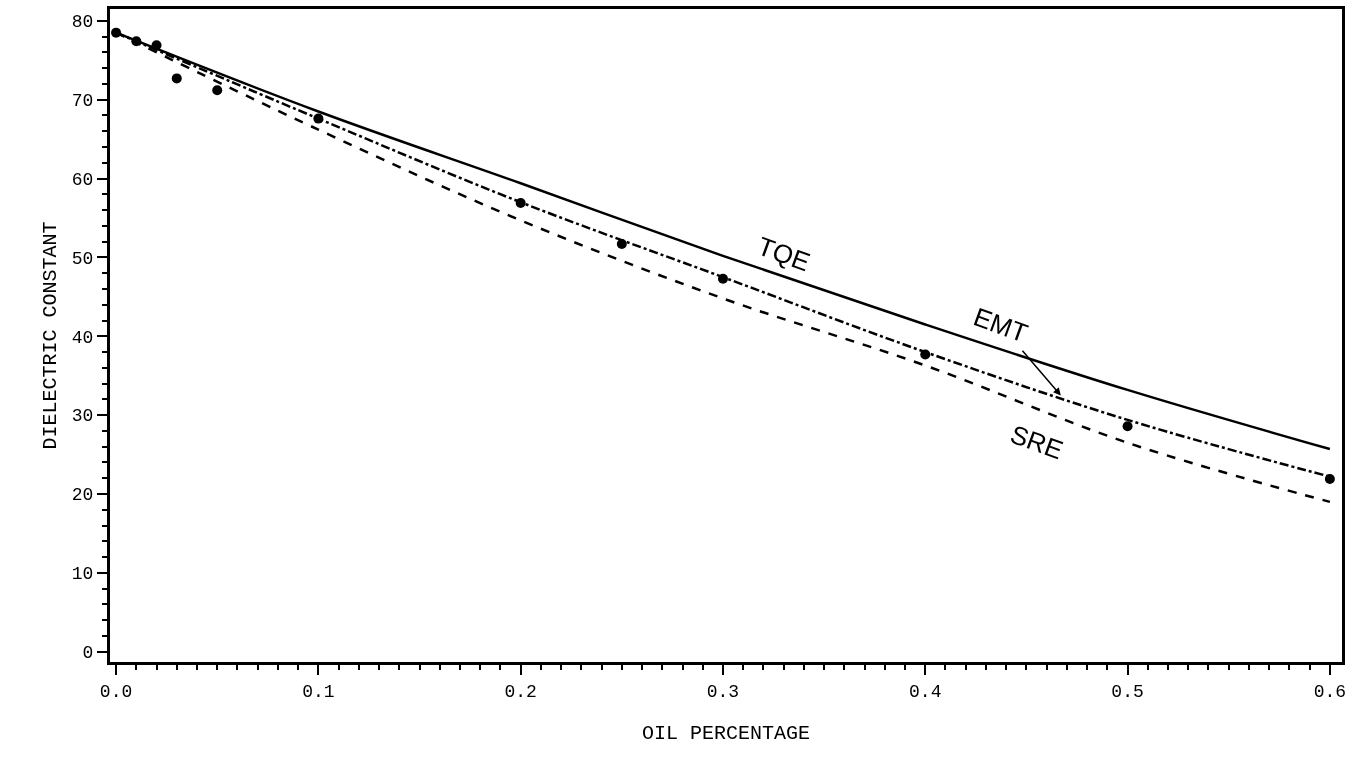  What do you see at coordinates (82, 179) in the screenshot?
I see `y-tick-label: 60` at bounding box center [82, 179].